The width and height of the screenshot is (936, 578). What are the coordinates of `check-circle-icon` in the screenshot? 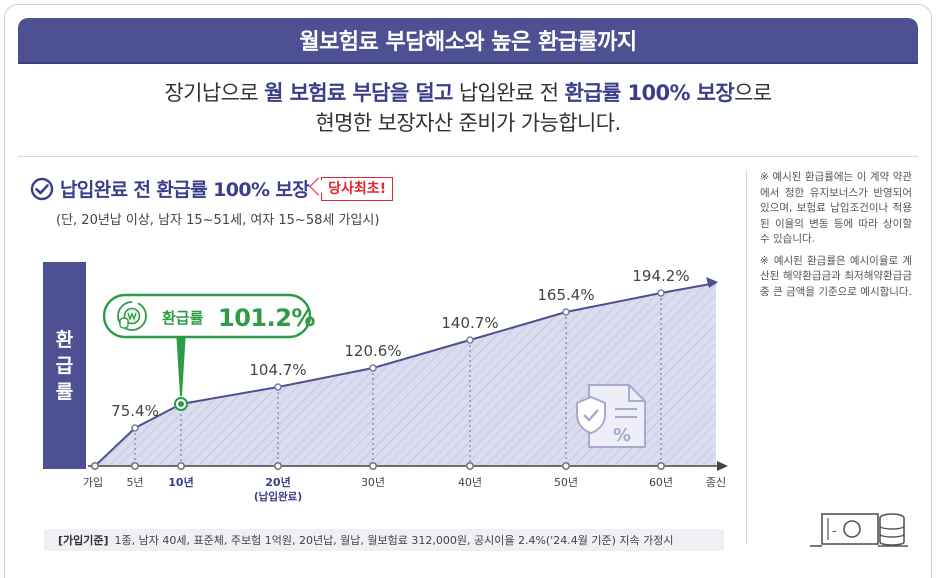 It's located at (42, 188).